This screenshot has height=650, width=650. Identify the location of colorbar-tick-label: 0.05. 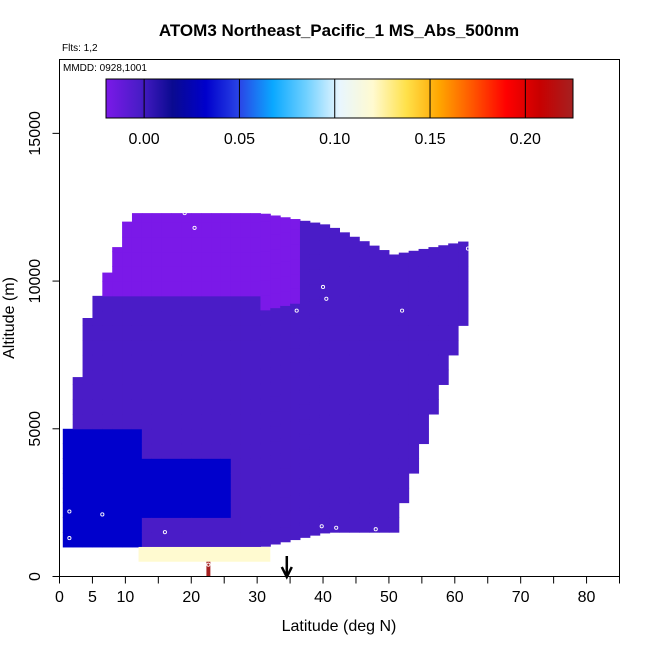
(239, 139).